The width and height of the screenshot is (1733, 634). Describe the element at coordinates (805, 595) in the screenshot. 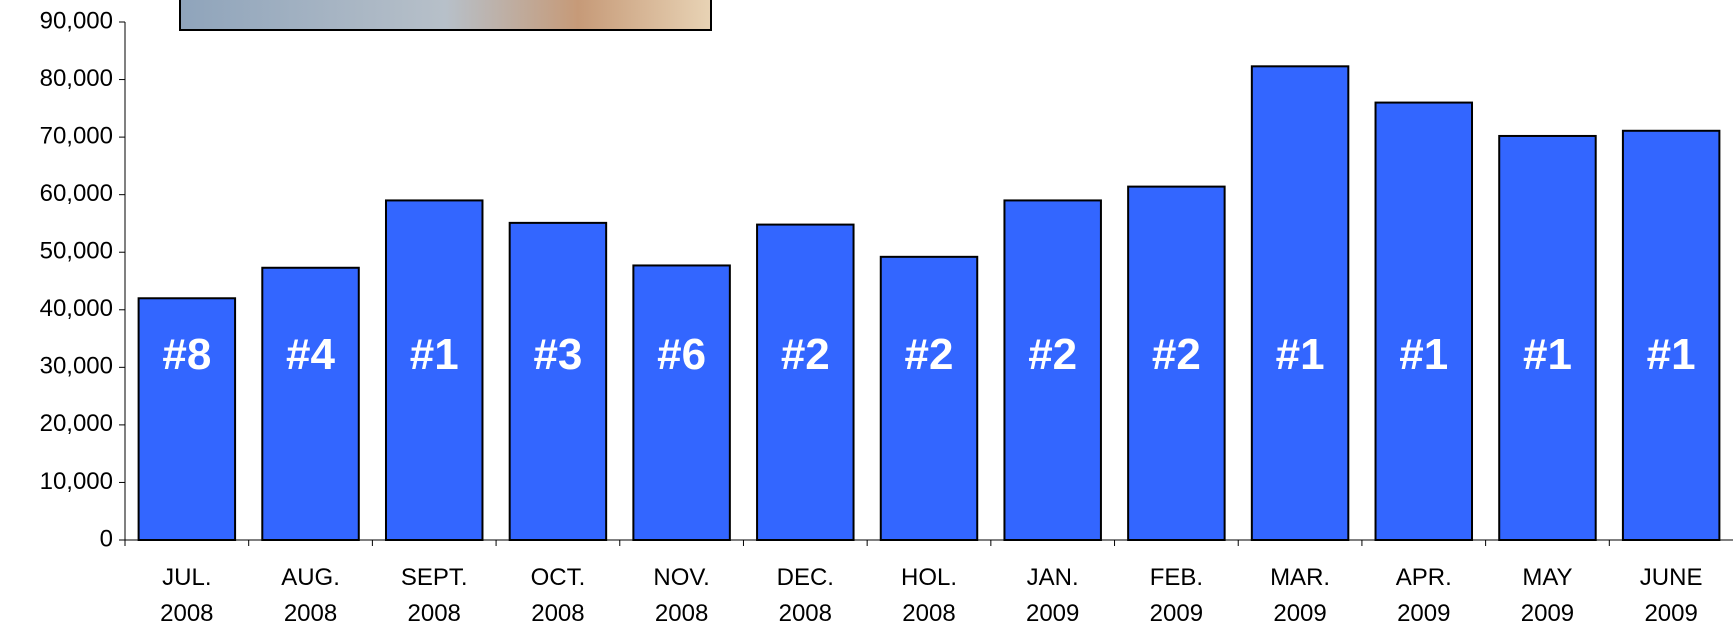

I see `x-tick-label: DEC. 2008` at that location.